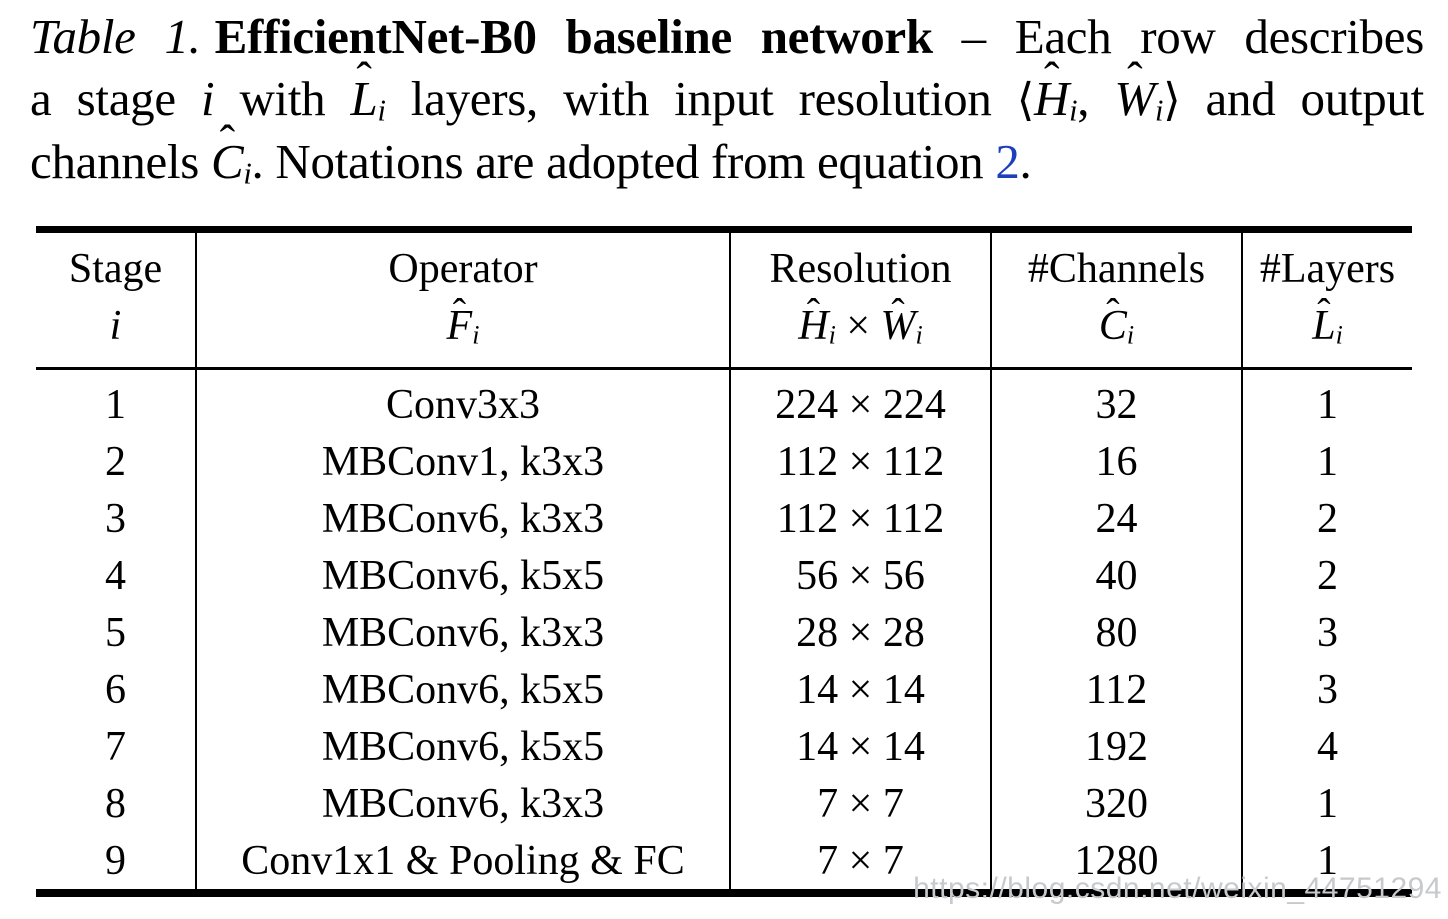  I want to click on table-row: 5 MBConv6, k3x3 28 × 28 80 3, so click(724, 632).